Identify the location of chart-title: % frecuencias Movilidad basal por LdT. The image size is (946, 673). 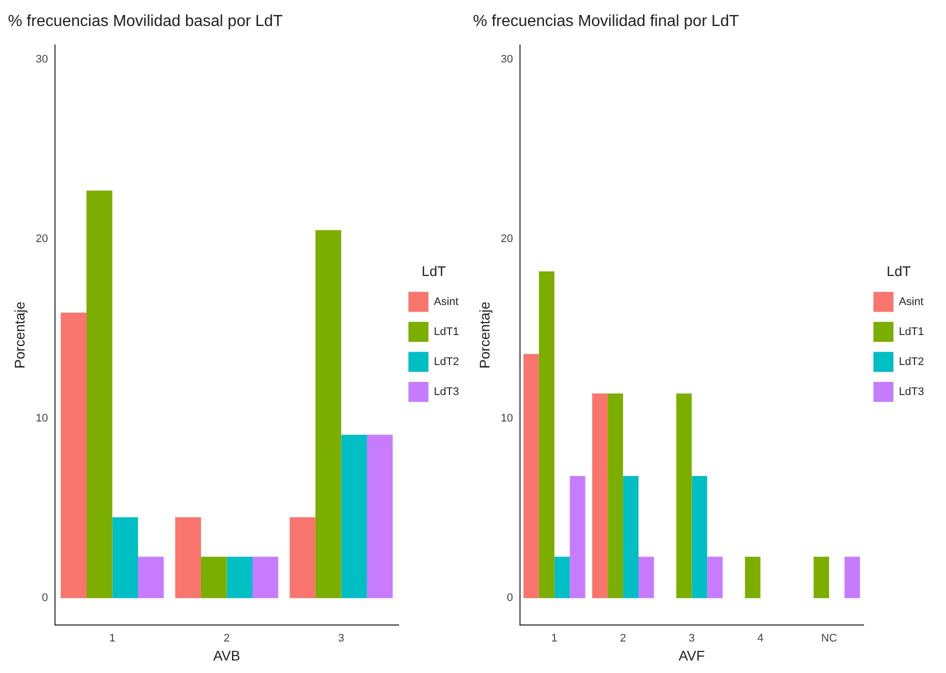
(146, 21).